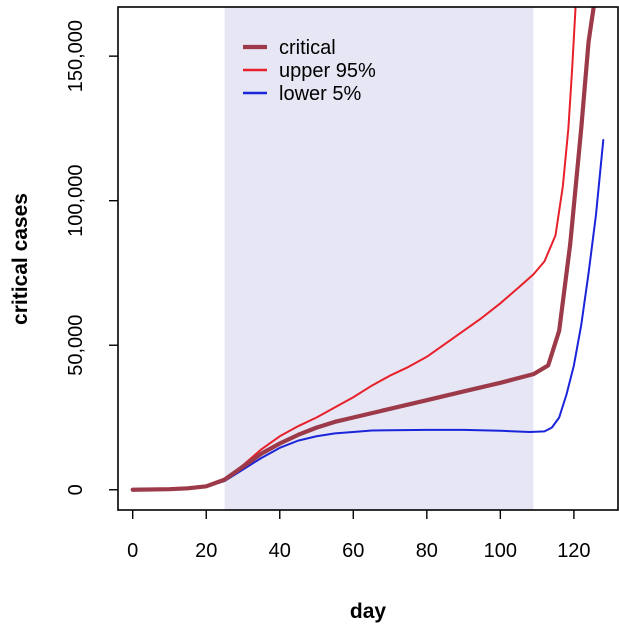 The image size is (619, 626). What do you see at coordinates (76, 201) in the screenshot?
I see `y-tick-label: 100,000` at bounding box center [76, 201].